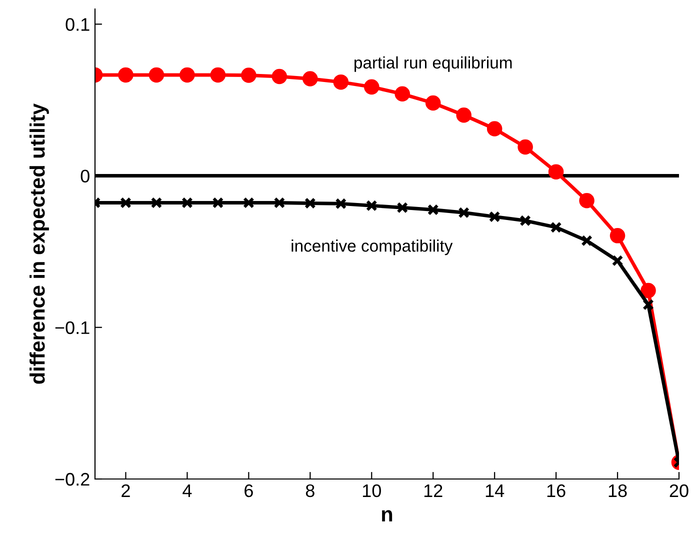  I want to click on x-tick-label: 12, so click(433, 490).